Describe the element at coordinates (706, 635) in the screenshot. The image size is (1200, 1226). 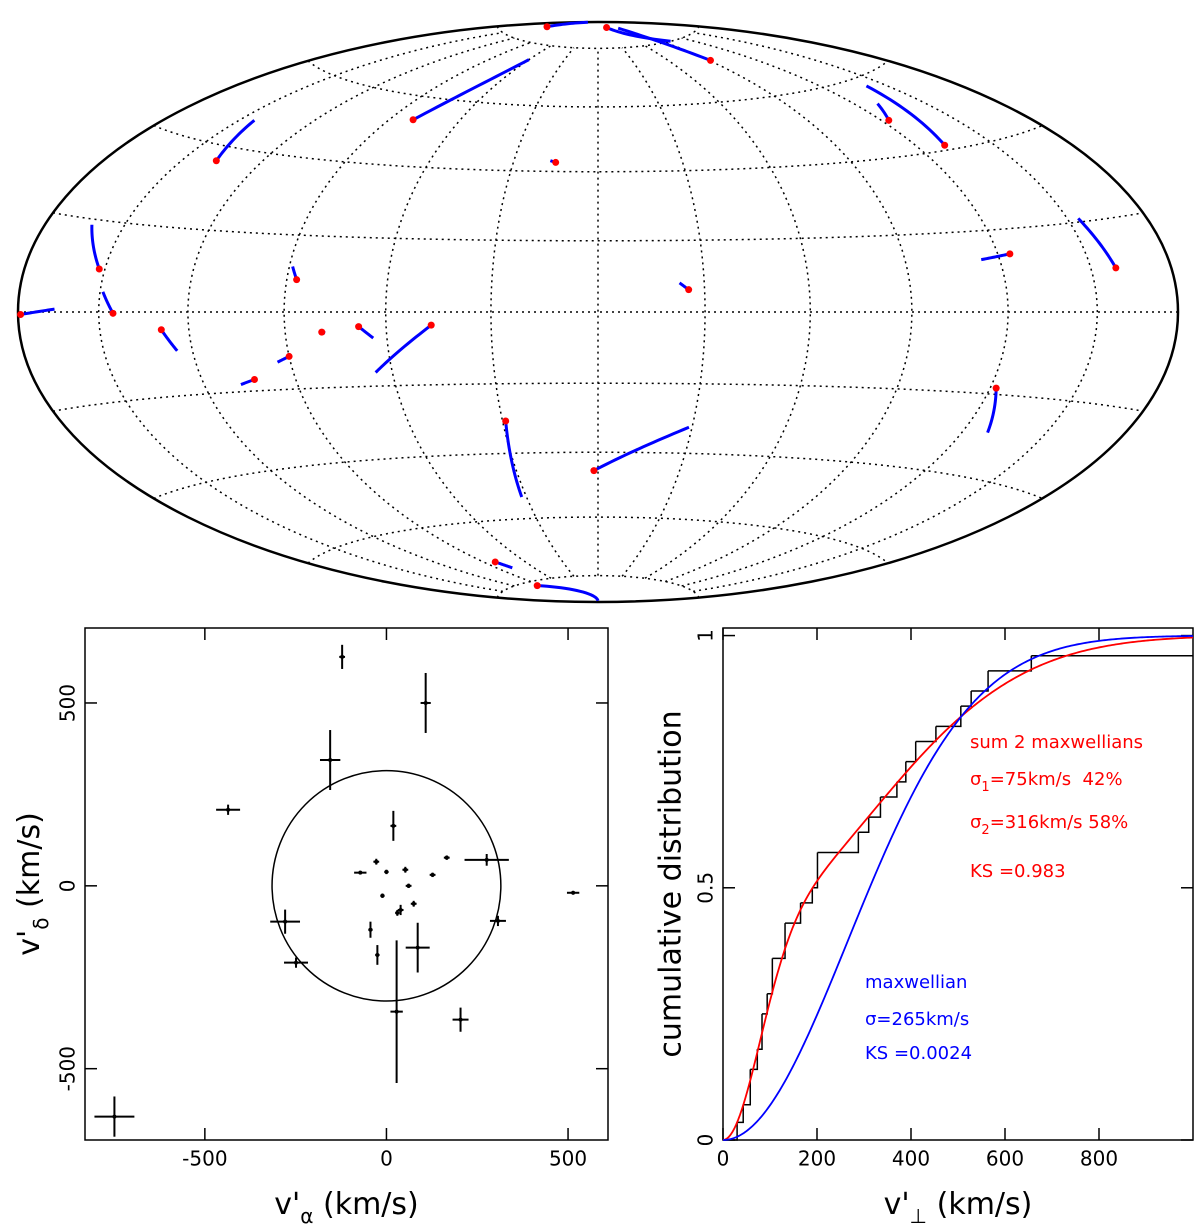
I see `y-tick-label: 1` at that location.